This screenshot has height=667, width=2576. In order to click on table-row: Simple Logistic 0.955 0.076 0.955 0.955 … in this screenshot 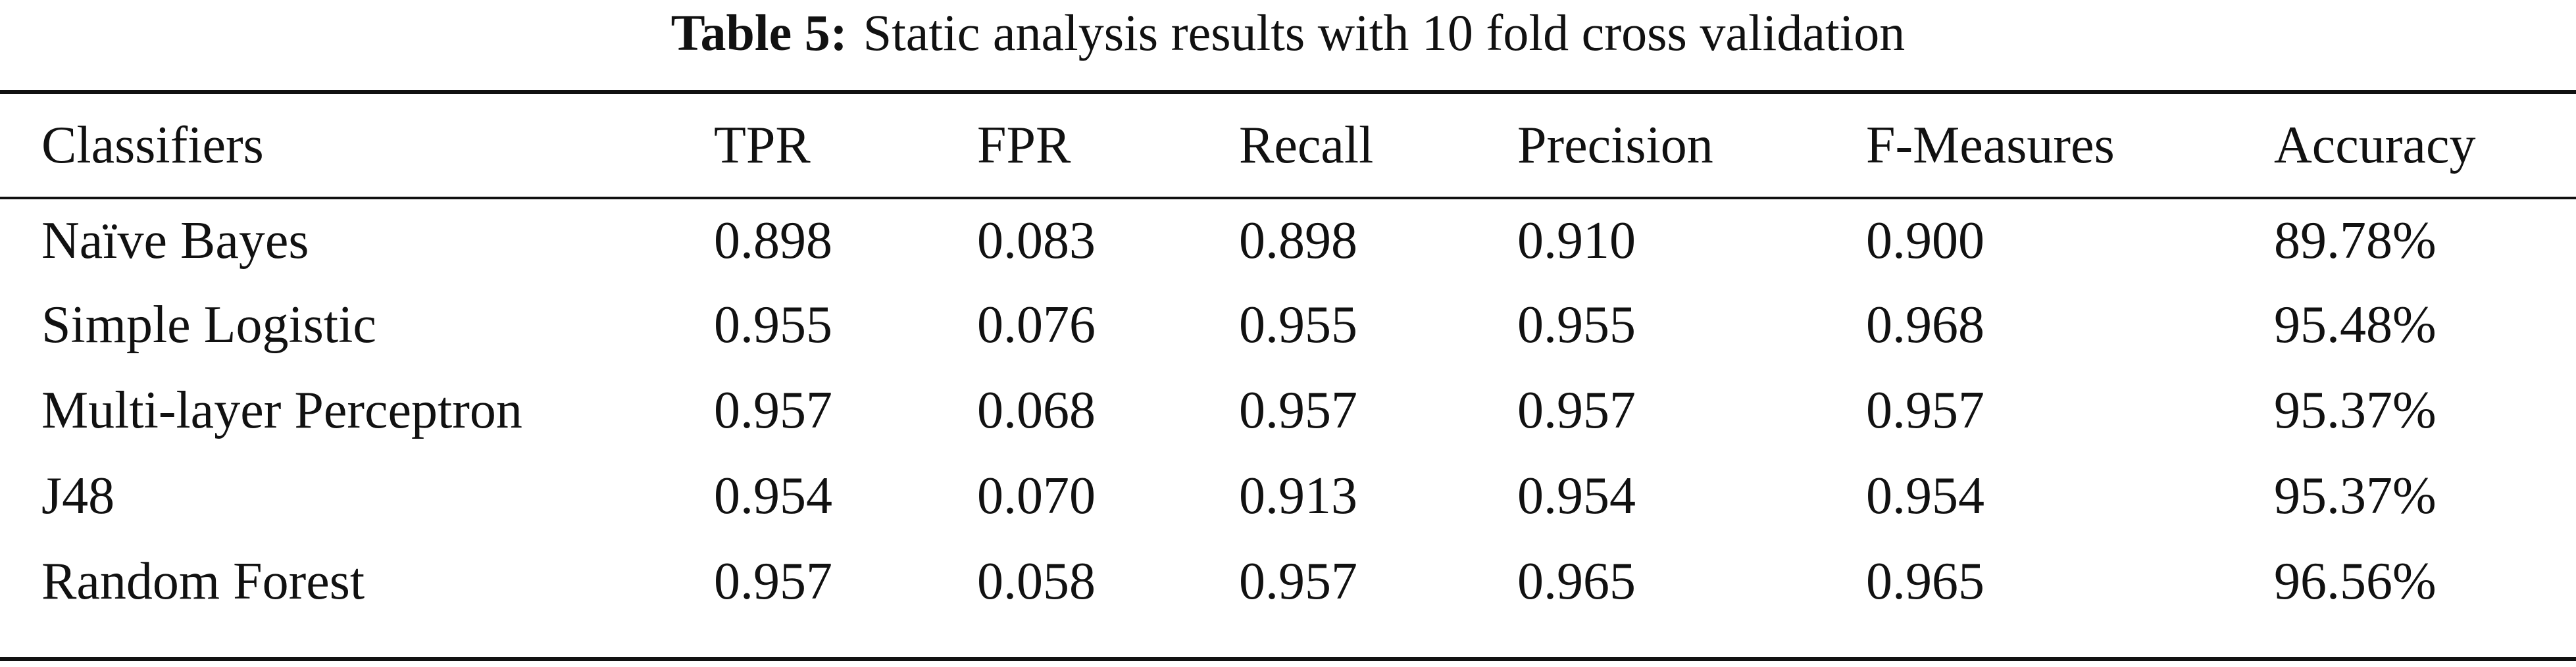, I will do `click(1288, 325)`.